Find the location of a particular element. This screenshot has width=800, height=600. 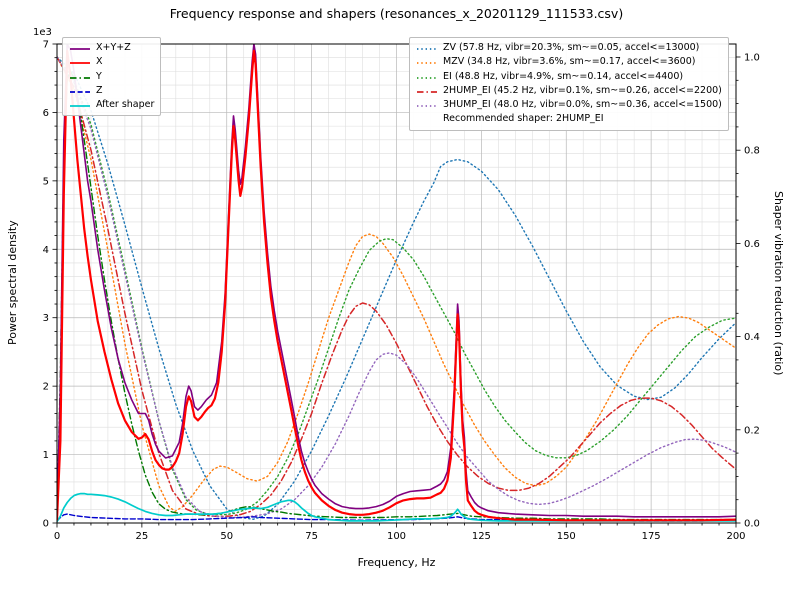

legend-entry: After shaper is located at coordinates (111, 105).